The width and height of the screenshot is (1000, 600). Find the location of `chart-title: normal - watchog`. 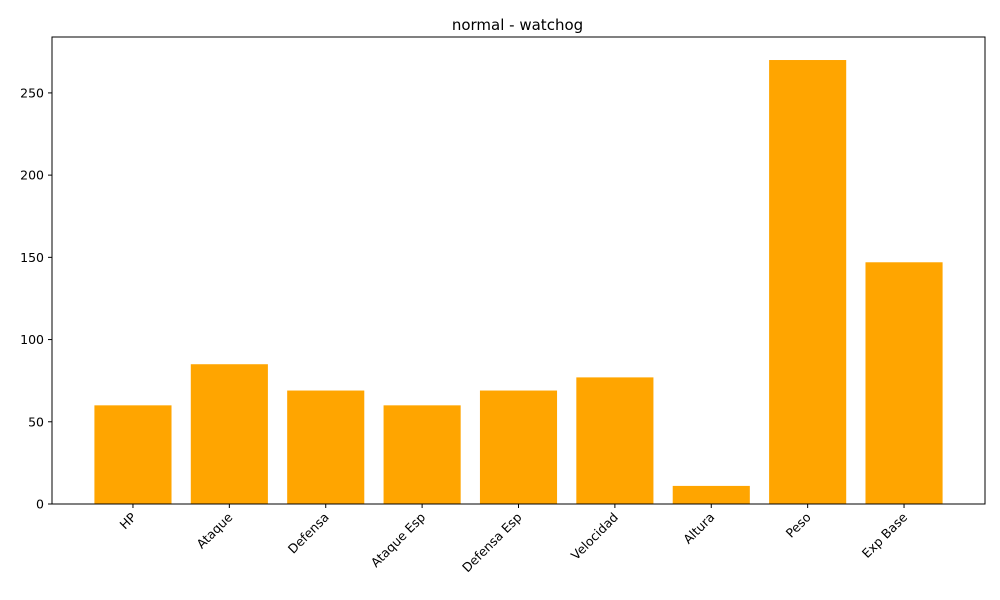

chart-title: normal - watchog is located at coordinates (517, 25).